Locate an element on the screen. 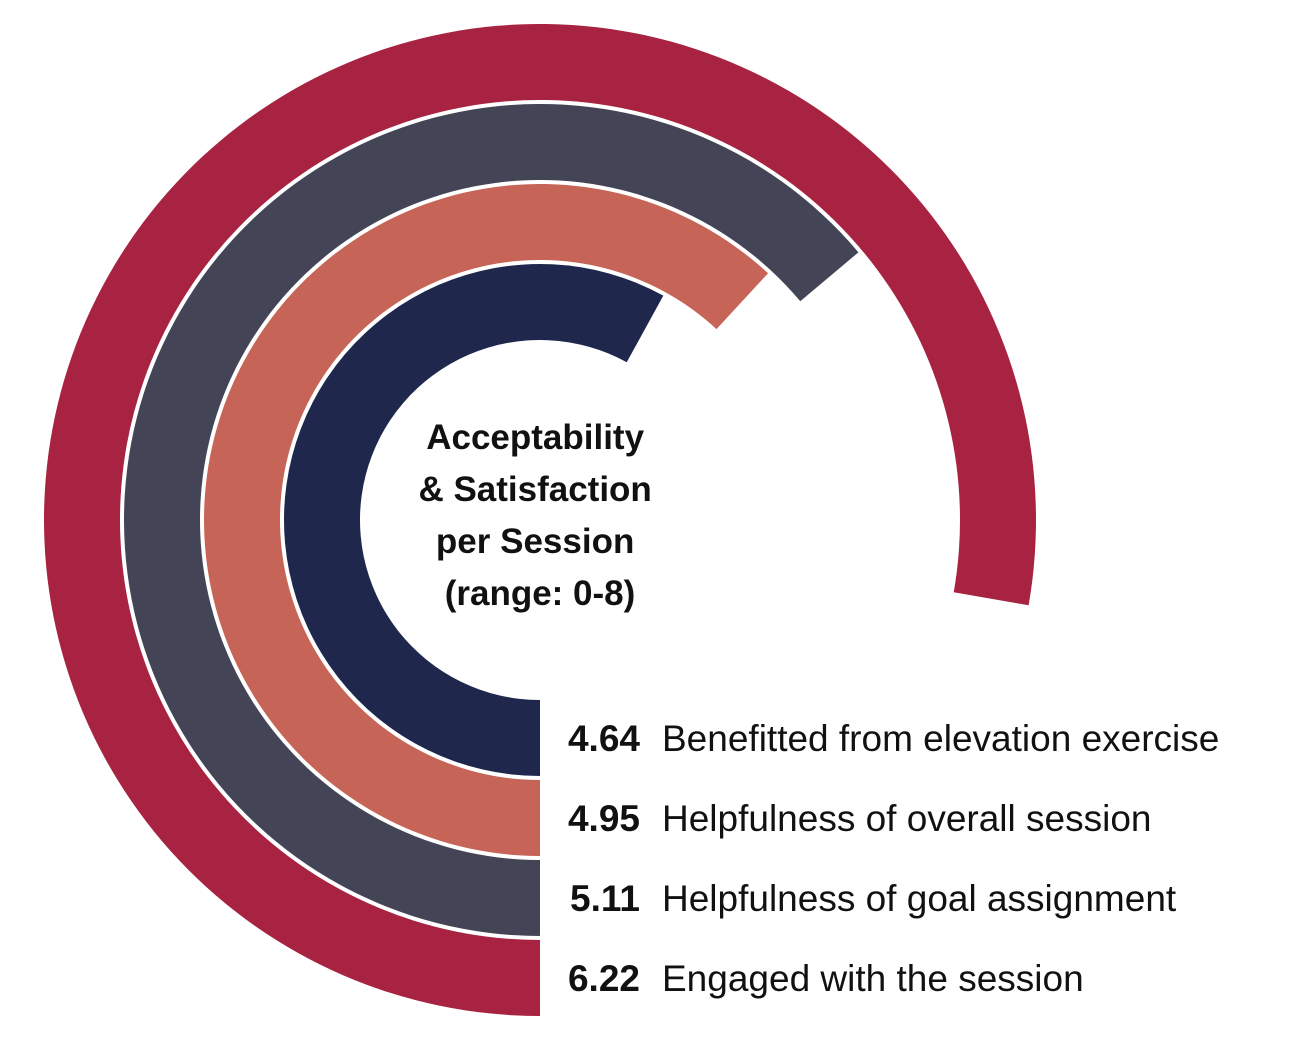 This screenshot has width=1300, height=1039. center-title-line-2: & Satisfaction is located at coordinates (534, 489).